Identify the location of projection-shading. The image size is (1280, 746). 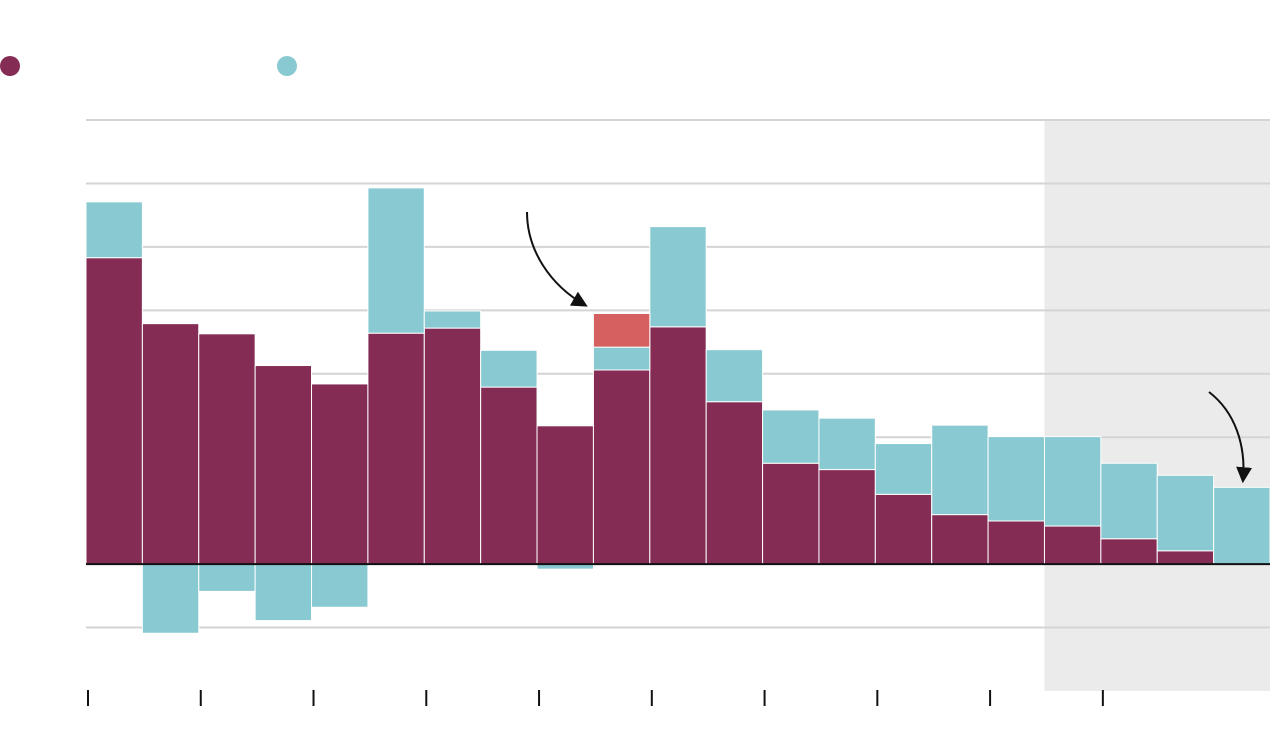
(1157, 405).